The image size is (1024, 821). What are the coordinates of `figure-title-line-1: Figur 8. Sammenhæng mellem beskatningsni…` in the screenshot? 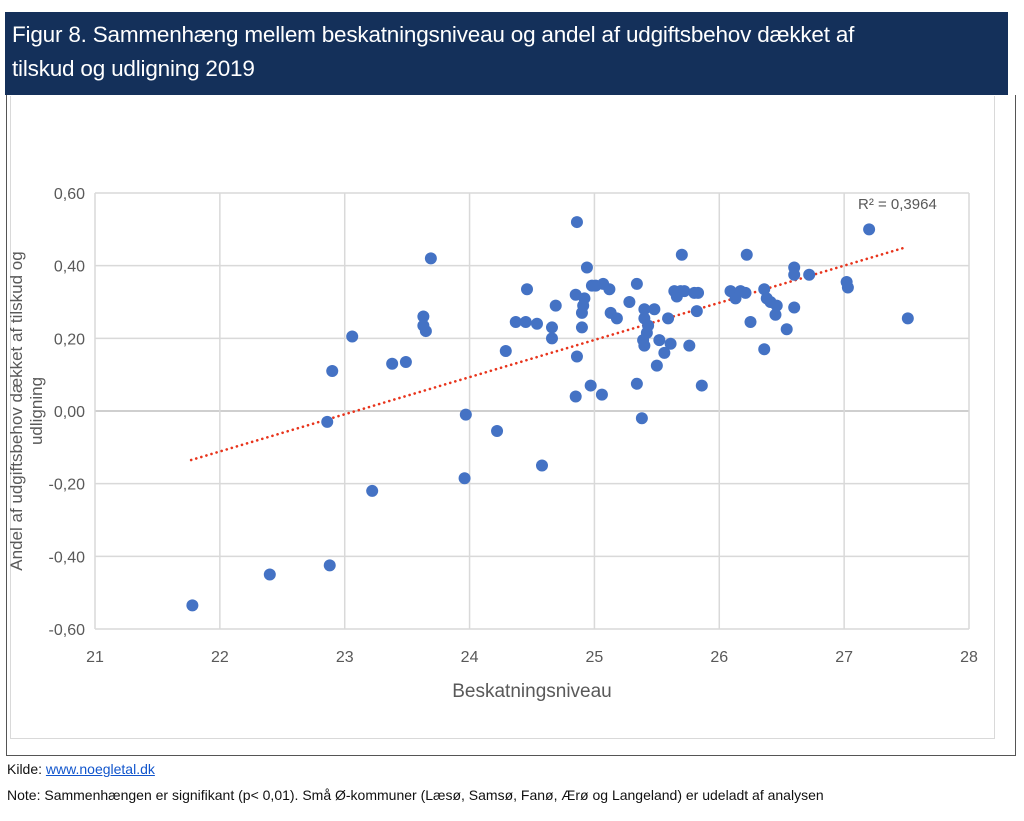 It's located at (433, 34).